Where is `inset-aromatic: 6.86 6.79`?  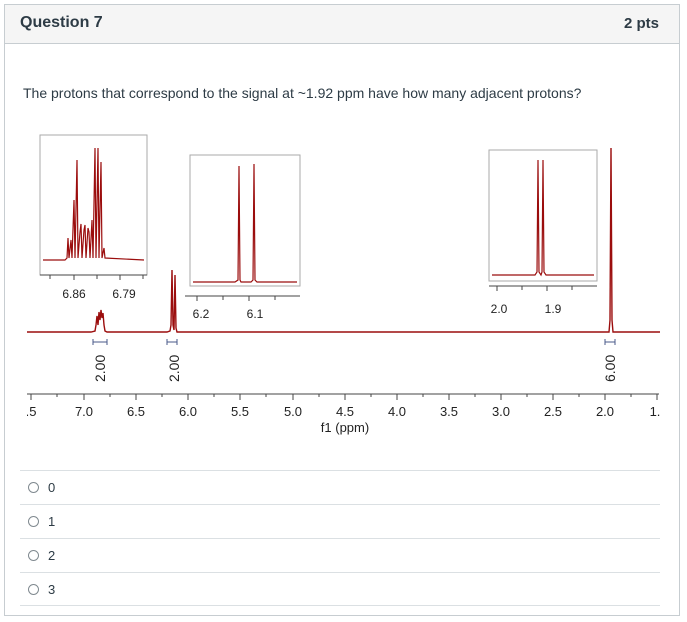 inset-aromatic: 6.86 6.79 is located at coordinates (93, 217).